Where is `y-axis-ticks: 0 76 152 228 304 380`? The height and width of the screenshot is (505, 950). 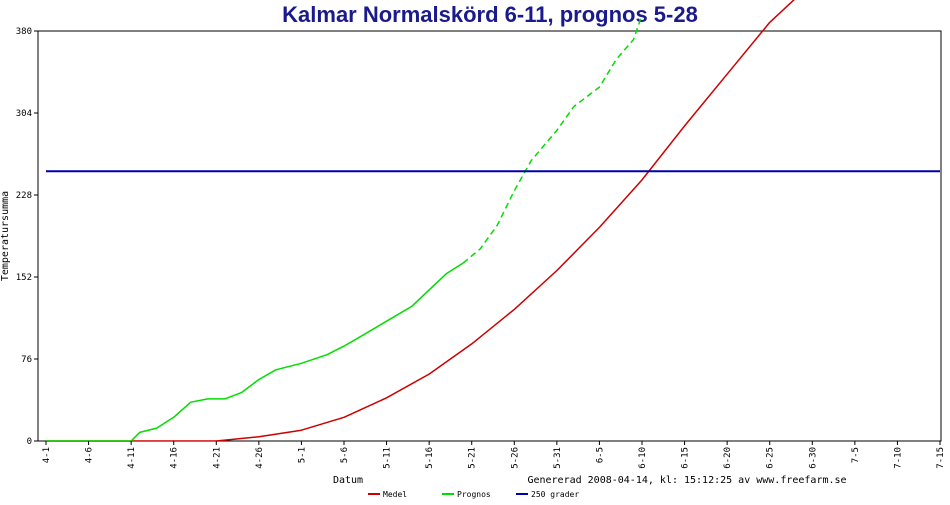
y-axis-ticks: 0 76 152 228 304 380 is located at coordinates (27, 237).